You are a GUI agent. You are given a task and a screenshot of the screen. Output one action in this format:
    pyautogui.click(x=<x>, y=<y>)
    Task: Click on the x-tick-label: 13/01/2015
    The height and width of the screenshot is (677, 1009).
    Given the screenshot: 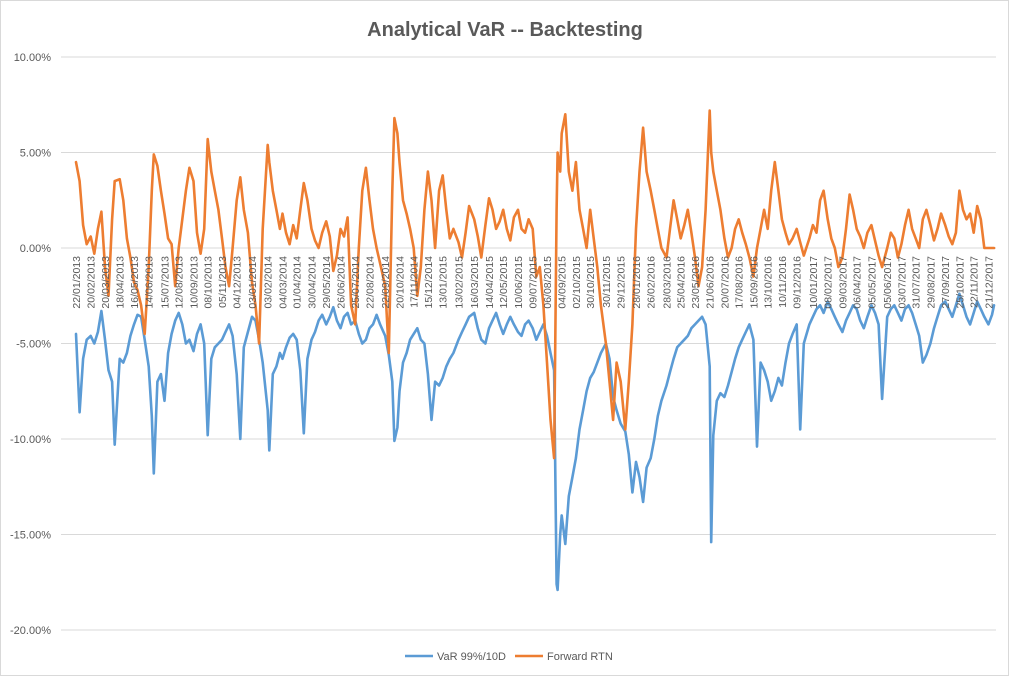 What is the action you would take?
    pyautogui.click(x=444, y=282)
    